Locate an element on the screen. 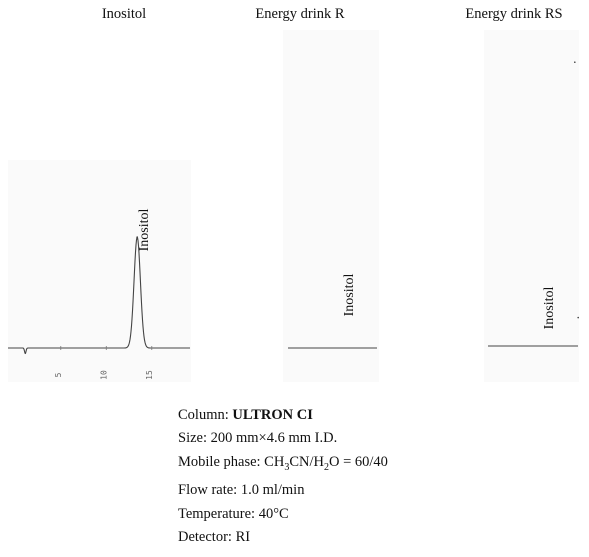 Image resolution: width=589 pixels, height=557 pixels. condition-size: Size: 200 mm×4.6 mm I.D. is located at coordinates (258, 438).